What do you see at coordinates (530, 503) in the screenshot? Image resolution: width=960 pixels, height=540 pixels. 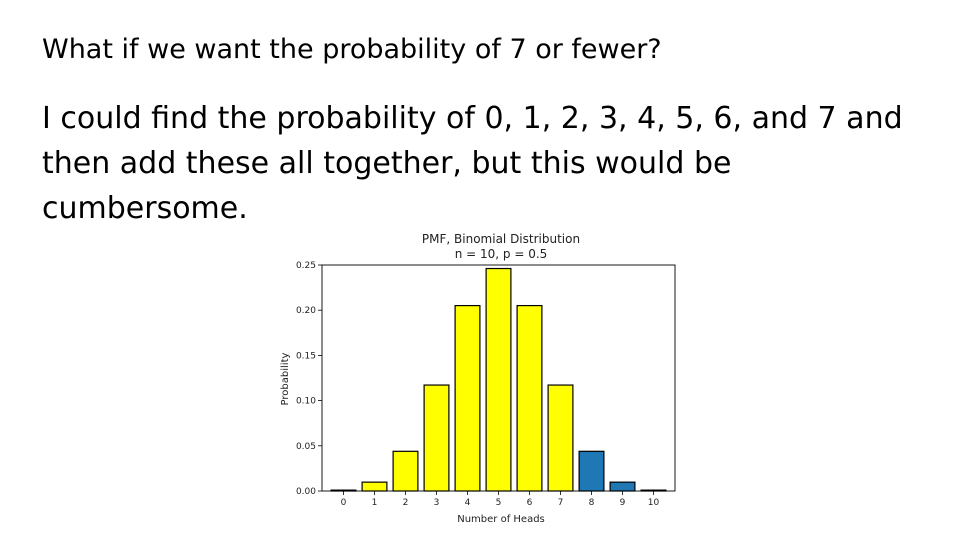 I see `x-tick-label-6: 6` at bounding box center [530, 503].